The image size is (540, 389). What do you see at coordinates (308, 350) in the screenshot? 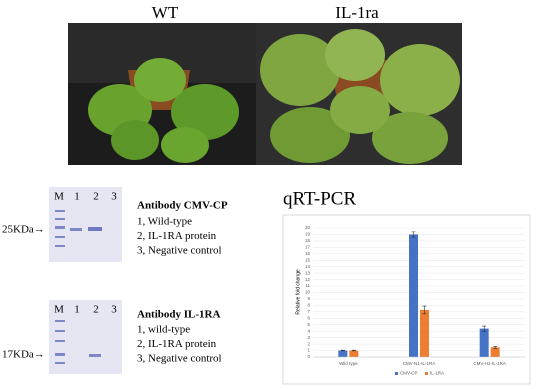
I see `y-tick-label: 1` at bounding box center [308, 350].